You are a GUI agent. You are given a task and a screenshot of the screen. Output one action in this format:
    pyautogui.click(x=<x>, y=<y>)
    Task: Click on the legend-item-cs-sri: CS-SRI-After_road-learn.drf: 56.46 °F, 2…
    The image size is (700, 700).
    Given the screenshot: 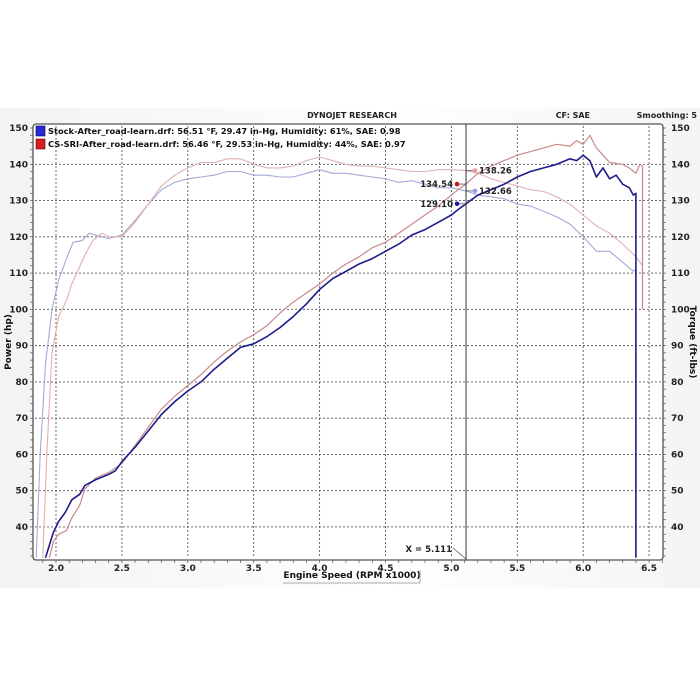 What is the action you would take?
    pyautogui.click(x=227, y=144)
    